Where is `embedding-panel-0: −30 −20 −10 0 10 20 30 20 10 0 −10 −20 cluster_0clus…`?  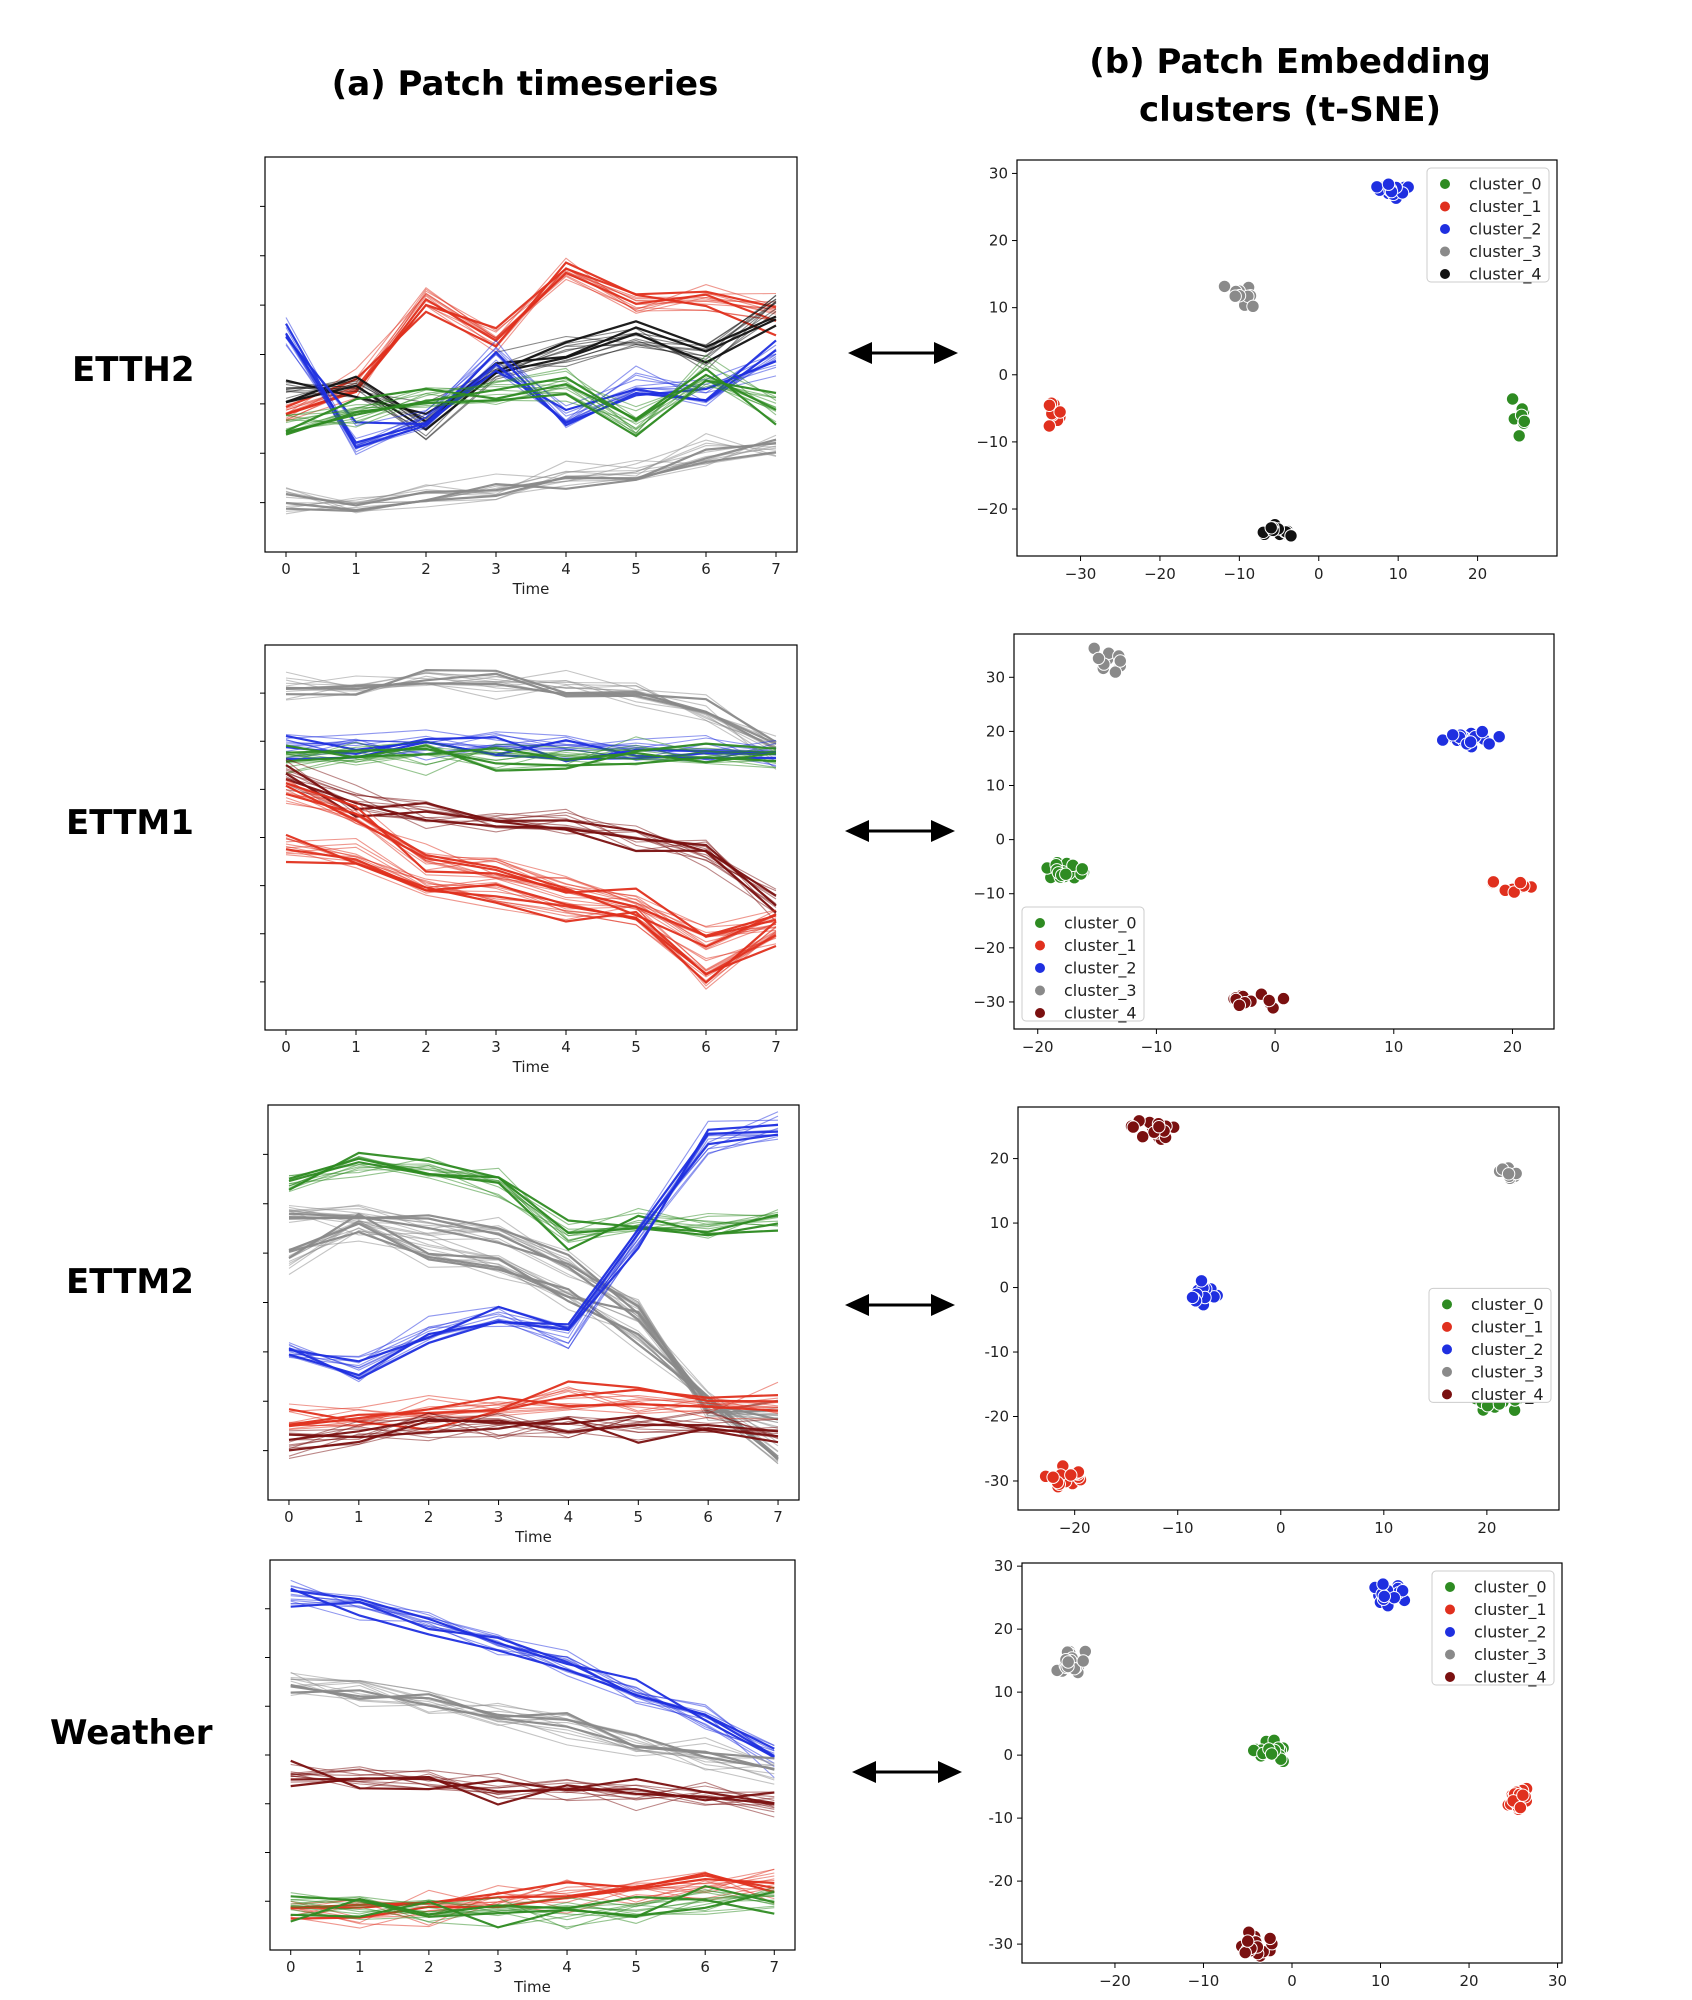 embedding-panel-0: −30 −20 −10 0 10 20 30 20 10 0 −10 −20 cluster_0clus… is located at coordinates (1267, 371).